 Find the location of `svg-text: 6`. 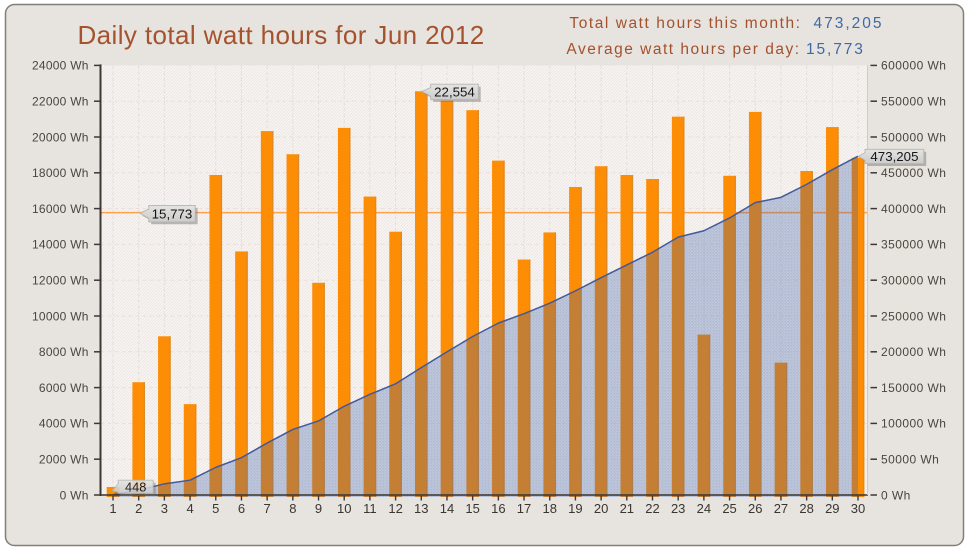

svg-text: 6 is located at coordinates (241, 508).